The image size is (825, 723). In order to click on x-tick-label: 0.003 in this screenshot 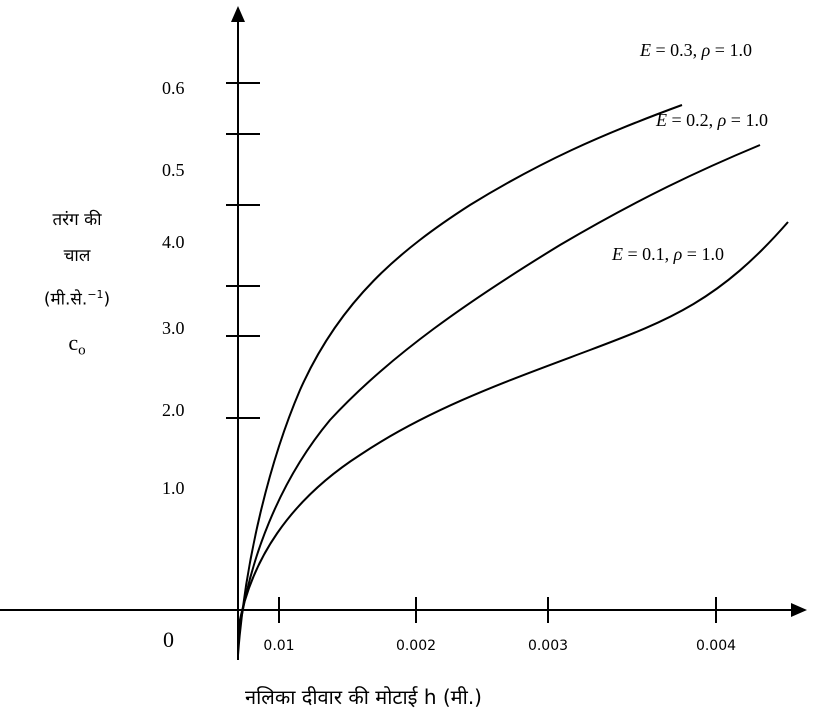, I will do `click(548, 646)`.